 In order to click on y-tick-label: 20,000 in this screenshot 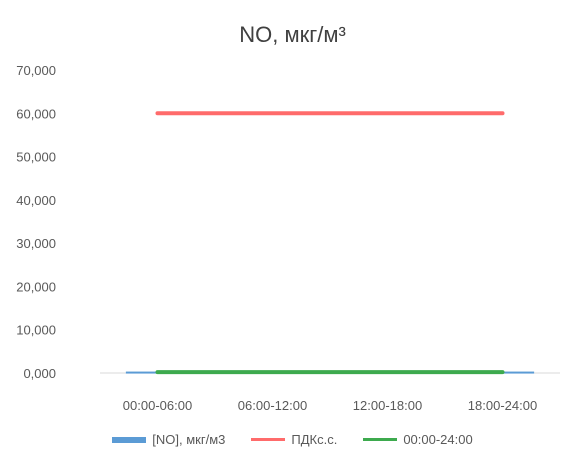, I will do `click(36, 286)`.